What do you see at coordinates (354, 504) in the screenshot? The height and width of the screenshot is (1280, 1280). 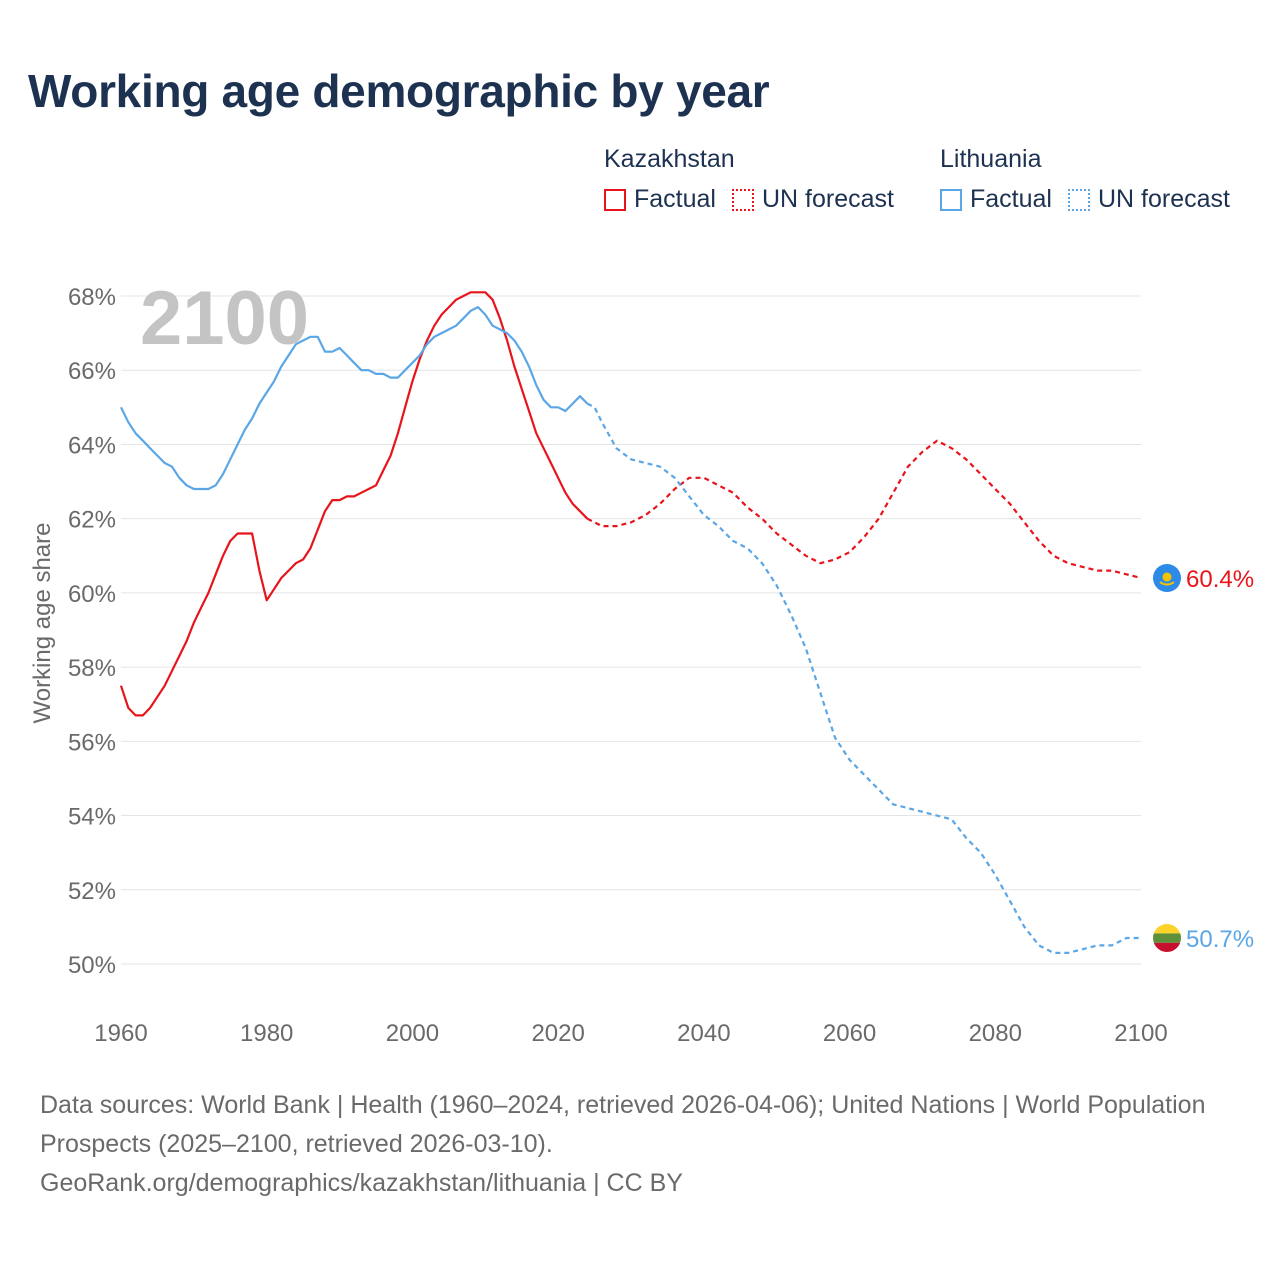 I see `factual-line-kazakhstan` at bounding box center [354, 504].